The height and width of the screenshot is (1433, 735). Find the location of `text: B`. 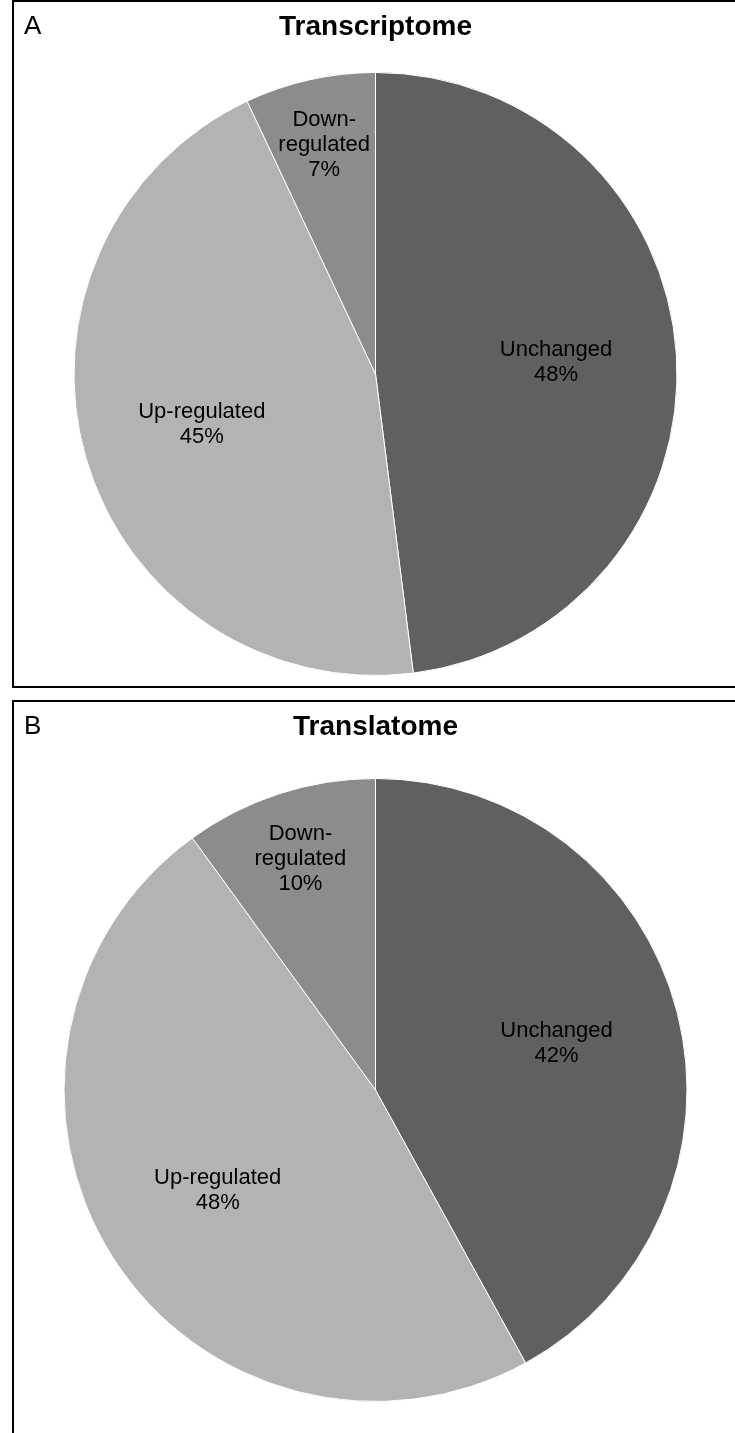

text: B is located at coordinates (33, 725).